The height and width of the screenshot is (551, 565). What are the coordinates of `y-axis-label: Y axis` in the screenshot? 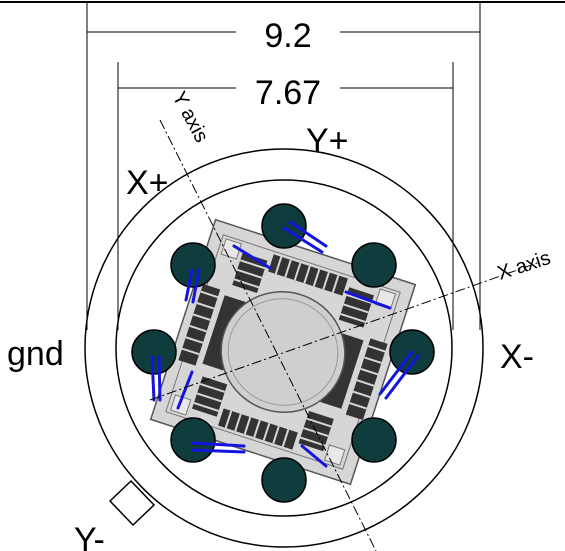 It's located at (190, 117).